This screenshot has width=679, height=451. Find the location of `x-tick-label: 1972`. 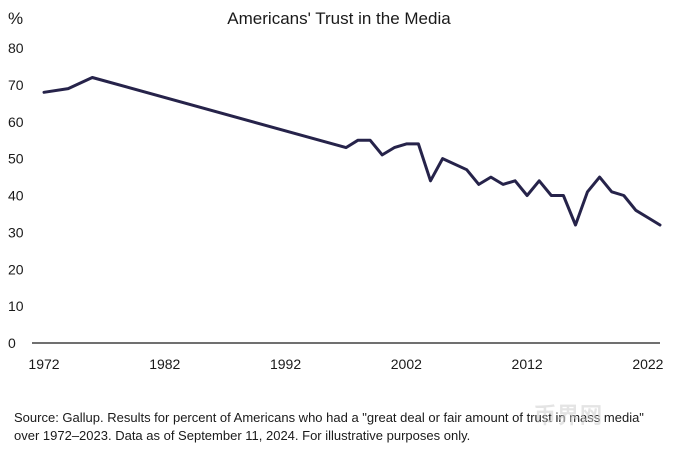

x-tick-label: 1972 is located at coordinates (43, 364).